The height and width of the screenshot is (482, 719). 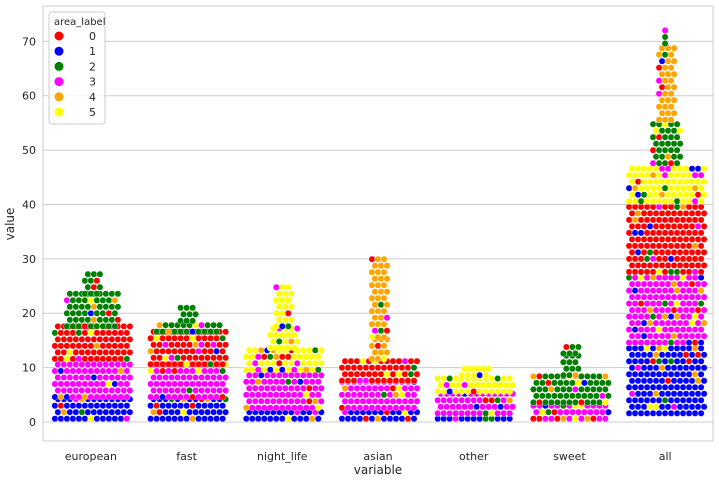 What do you see at coordinates (59, 97) in the screenshot?
I see `legend-marker` at bounding box center [59, 97].